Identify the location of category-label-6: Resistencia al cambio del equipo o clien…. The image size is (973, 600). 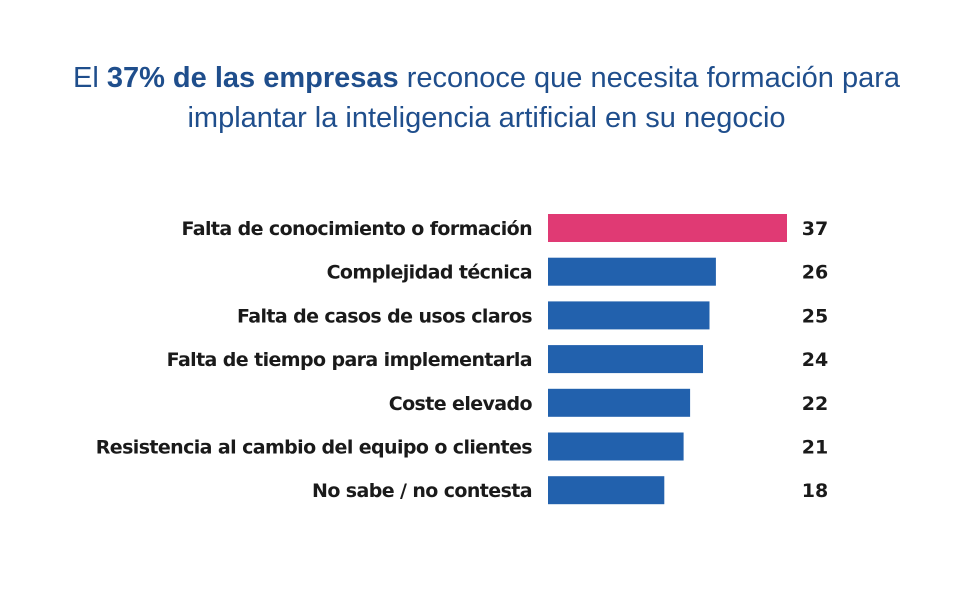
(314, 448).